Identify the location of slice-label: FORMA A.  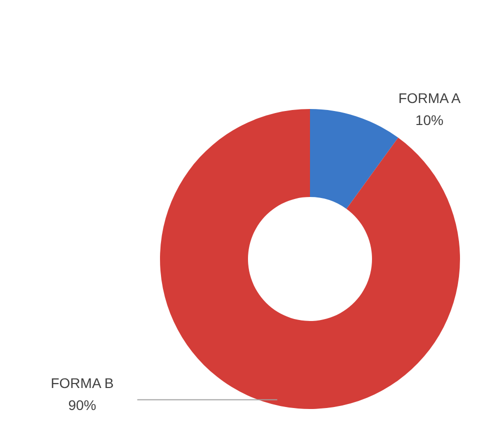
(430, 98).